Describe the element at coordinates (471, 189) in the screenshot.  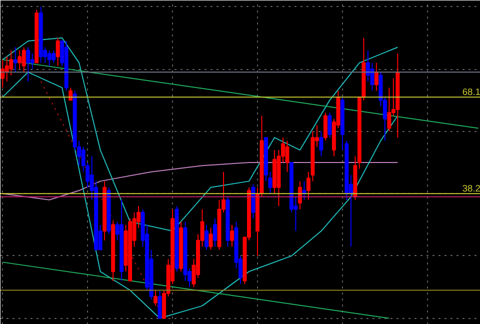
I see `annotation: 38.2` at that location.